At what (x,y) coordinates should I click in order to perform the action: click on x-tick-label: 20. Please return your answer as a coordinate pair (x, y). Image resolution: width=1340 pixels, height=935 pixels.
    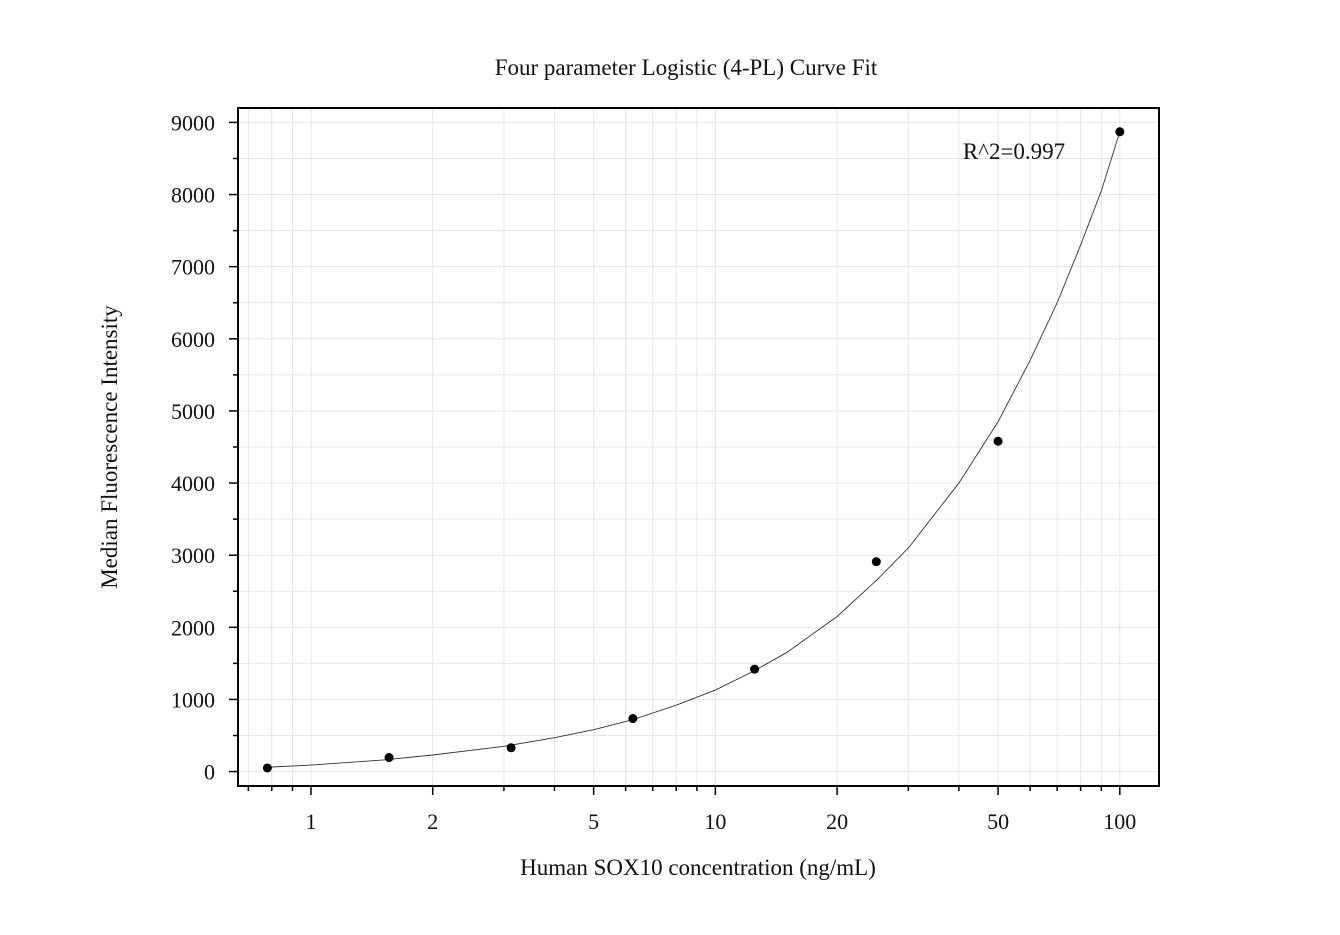
    Looking at the image, I should click on (837, 821).